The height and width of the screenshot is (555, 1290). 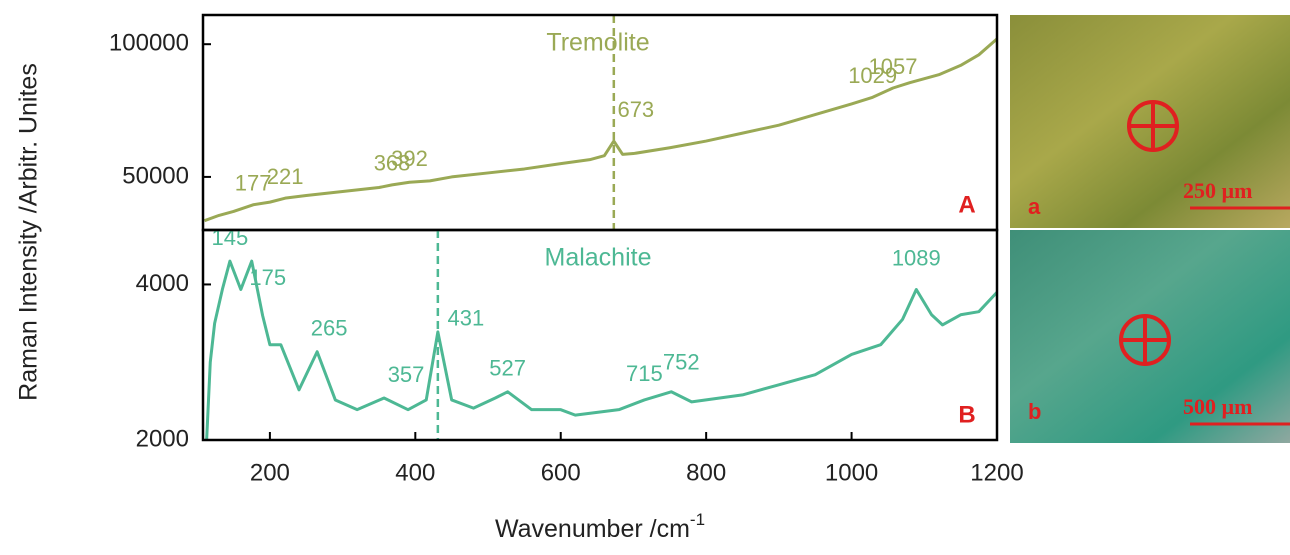 What do you see at coordinates (681, 362) in the screenshot?
I see `peak-label: 752` at bounding box center [681, 362].